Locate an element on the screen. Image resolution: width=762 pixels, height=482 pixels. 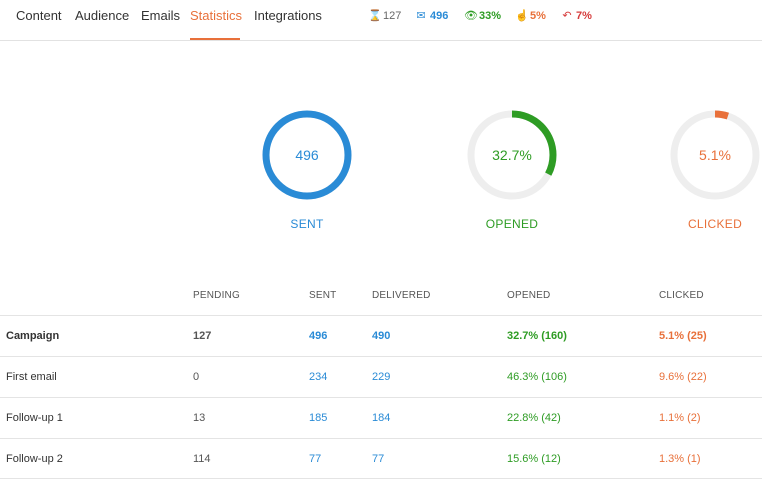
row-name: Follow-up 2 is located at coordinates (34, 459).